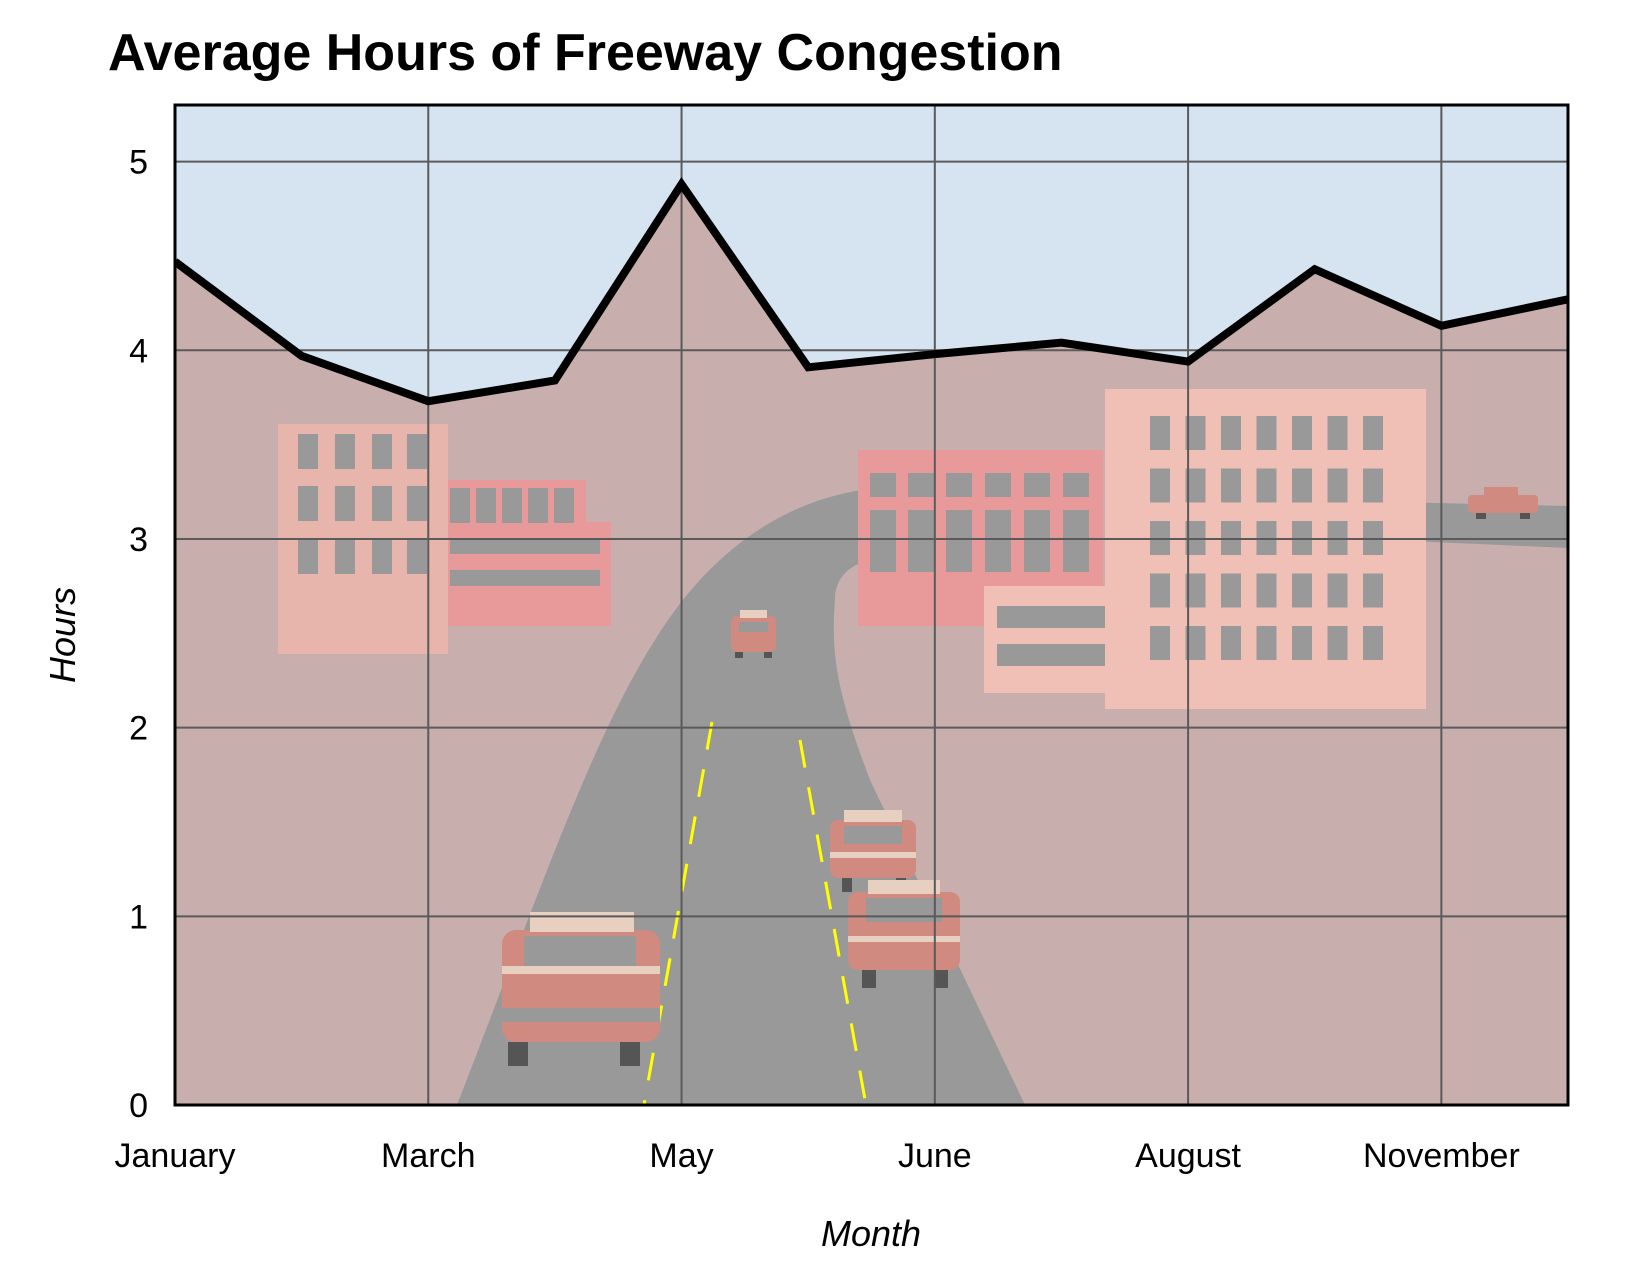  Describe the element at coordinates (1188, 1156) in the screenshot. I see `x-tick-label: August` at that location.